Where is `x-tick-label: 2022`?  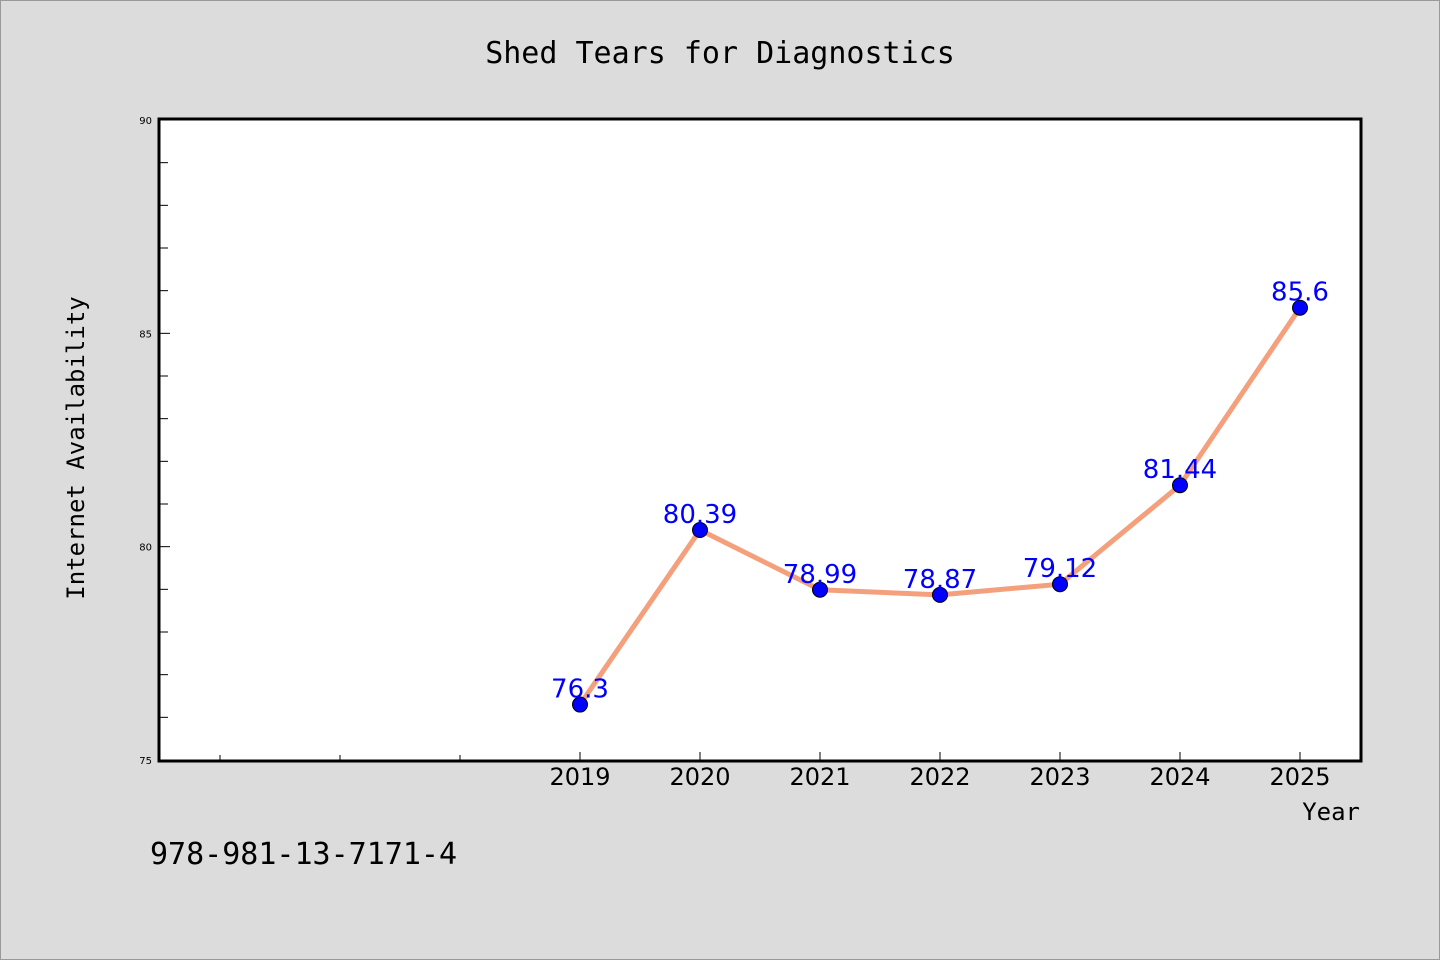 x-tick-label: 2022 is located at coordinates (939, 777).